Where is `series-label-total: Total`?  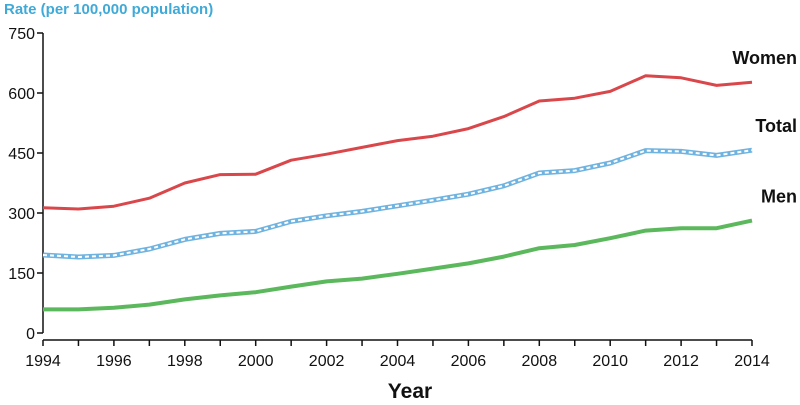 series-label-total: Total is located at coordinates (776, 126).